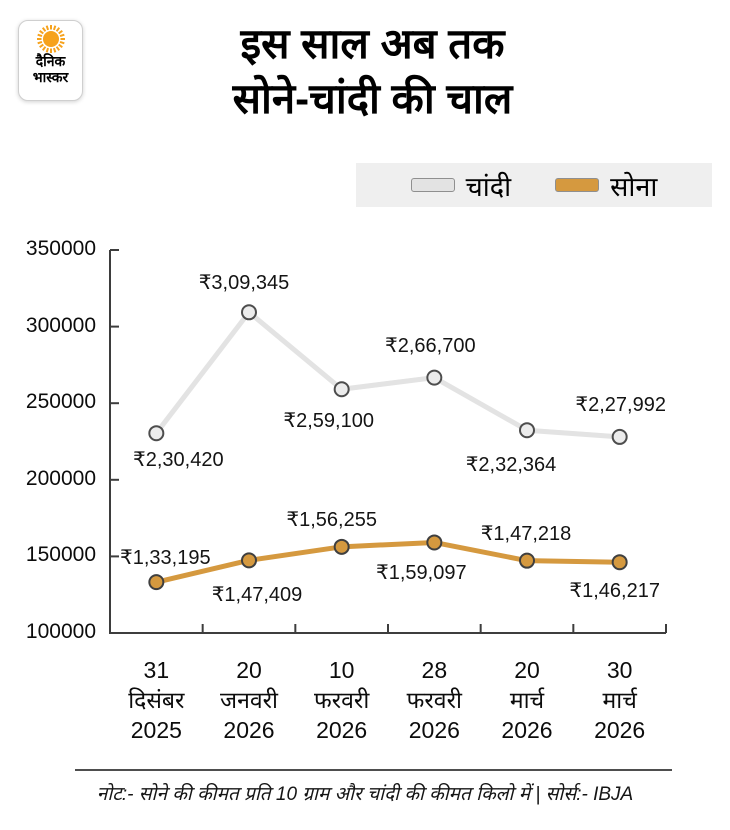  Describe the element at coordinates (178, 460) in the screenshot. I see `data-label: ₹2,30,420` at that location.